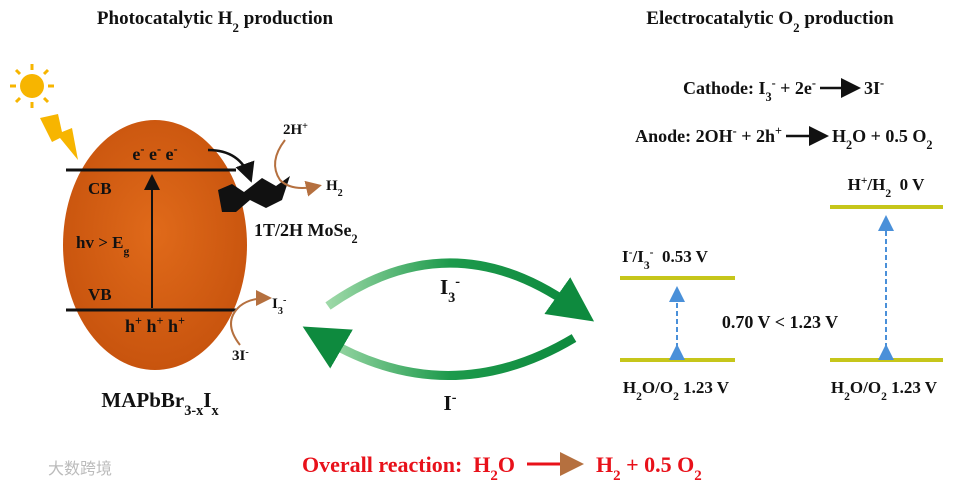 Image resolution: width=976 pixels, height=490 pixels. What do you see at coordinates (32, 86) in the screenshot?
I see `sun` at bounding box center [32, 86].